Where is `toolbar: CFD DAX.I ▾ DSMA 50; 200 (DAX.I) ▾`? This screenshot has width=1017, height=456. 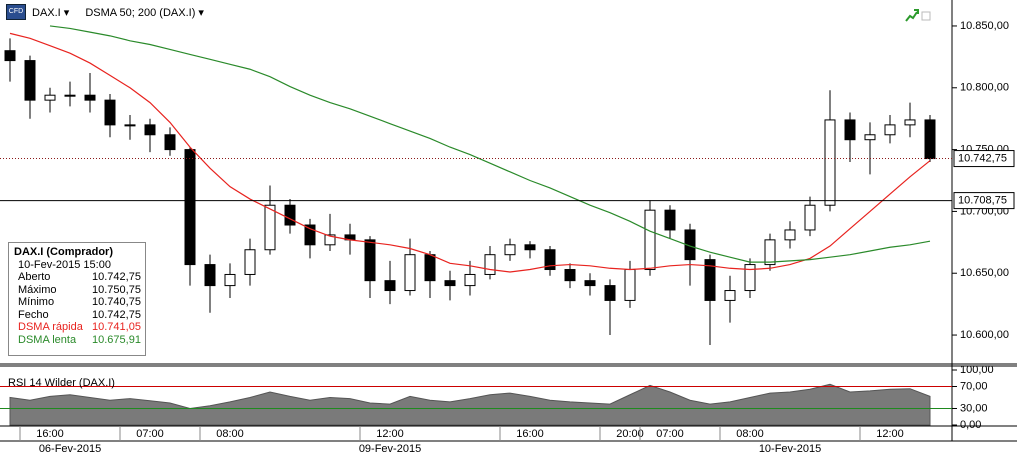 toolbar: CFD DAX.I ▾ DSMA 50; 200 (DAX.I) ▾ is located at coordinates (105, 12).